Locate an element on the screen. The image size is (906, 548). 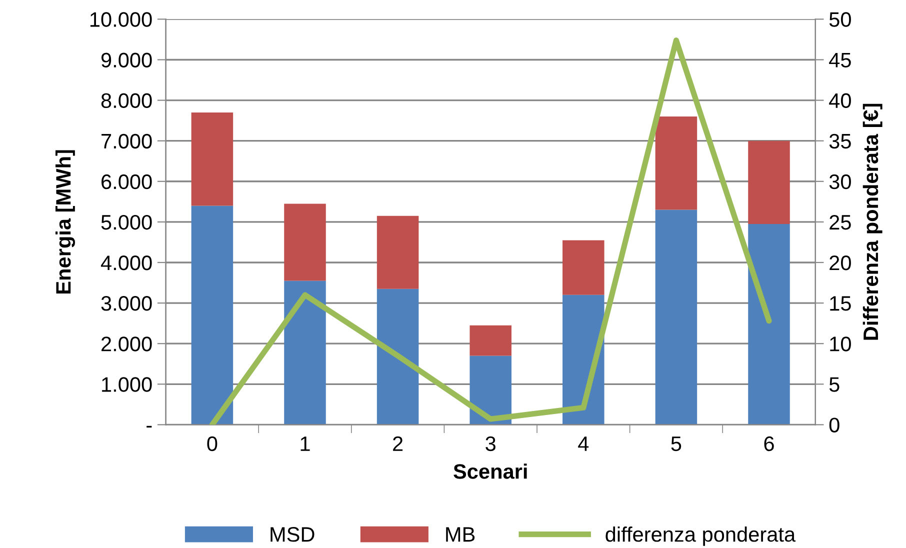
x-tick-label: 2 is located at coordinates (398, 443).